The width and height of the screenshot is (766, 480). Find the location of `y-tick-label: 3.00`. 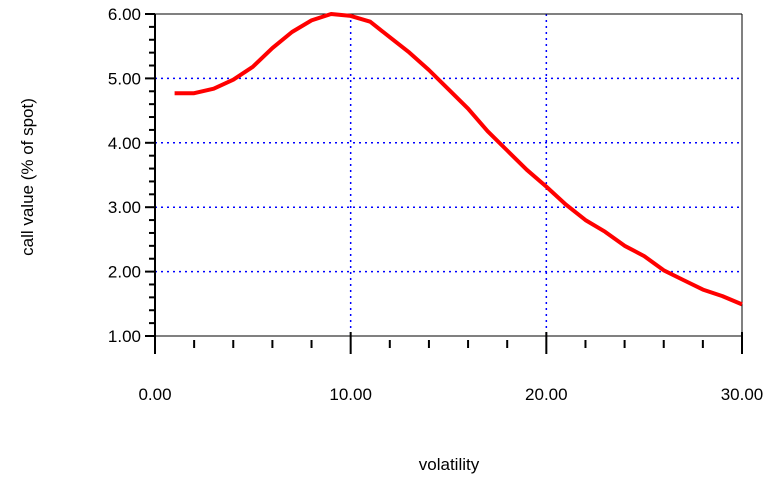

y-tick-label: 3.00 is located at coordinates (124, 207).